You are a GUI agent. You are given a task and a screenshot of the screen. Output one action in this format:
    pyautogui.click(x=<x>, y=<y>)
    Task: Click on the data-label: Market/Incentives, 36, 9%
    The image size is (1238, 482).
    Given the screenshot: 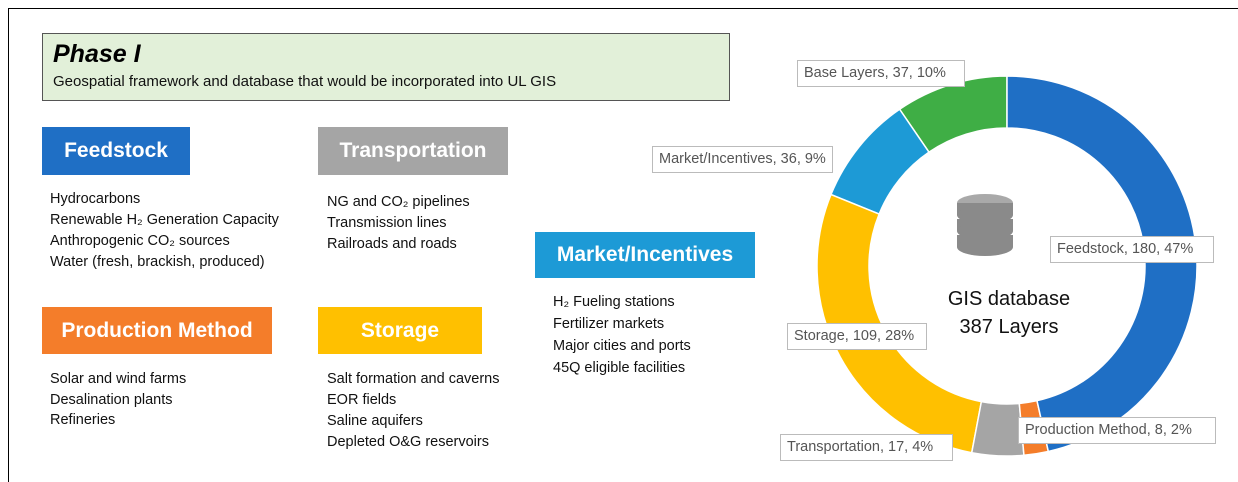 What is the action you would take?
    pyautogui.click(x=742, y=159)
    